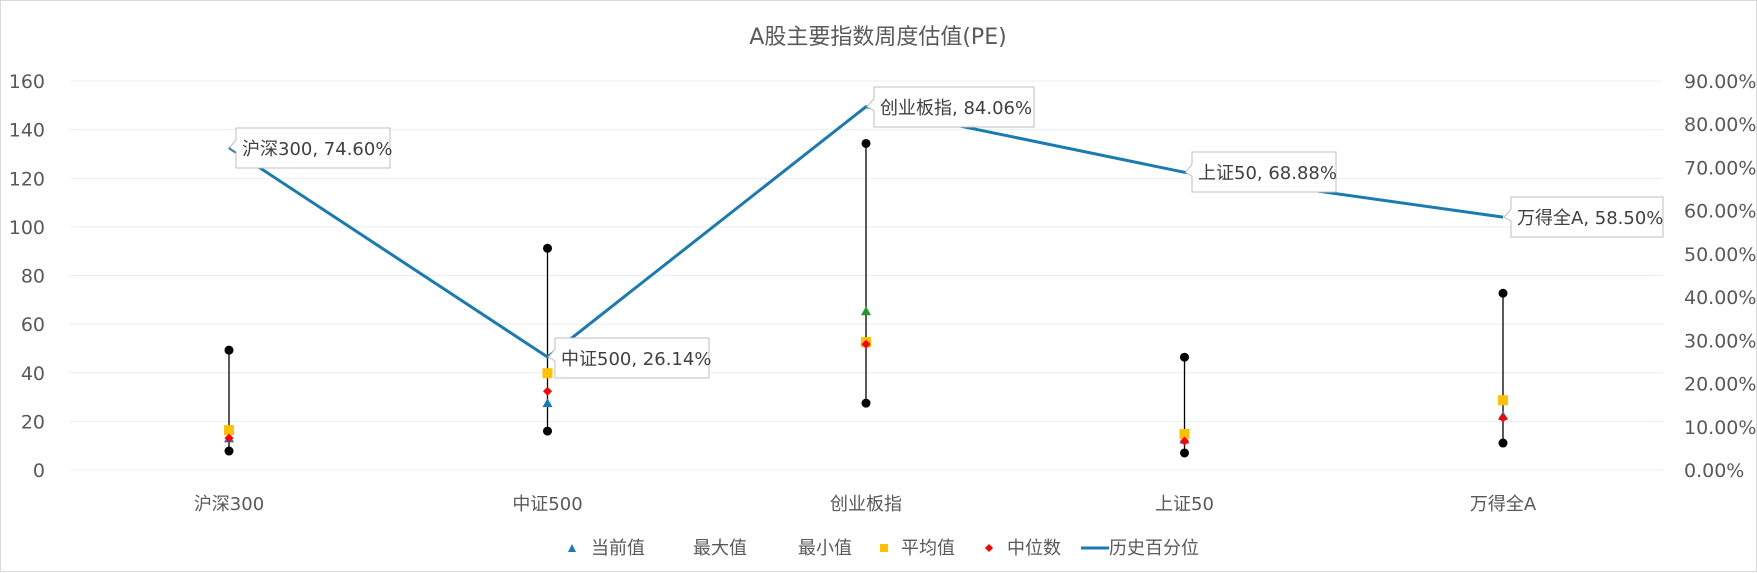  I want to click on x-axis: 沪深300 中证500 创业板指 上证50 万得全A, so click(865, 504).